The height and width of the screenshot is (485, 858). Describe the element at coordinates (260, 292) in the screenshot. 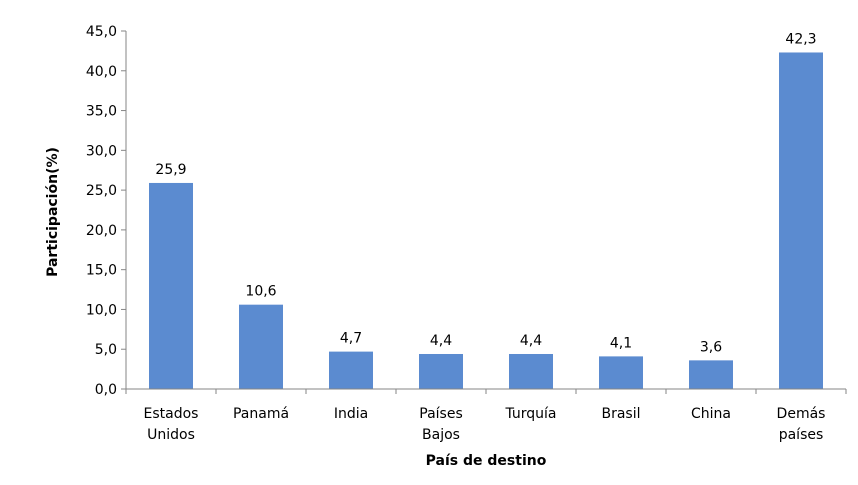

I see `data-label: 10,6` at that location.